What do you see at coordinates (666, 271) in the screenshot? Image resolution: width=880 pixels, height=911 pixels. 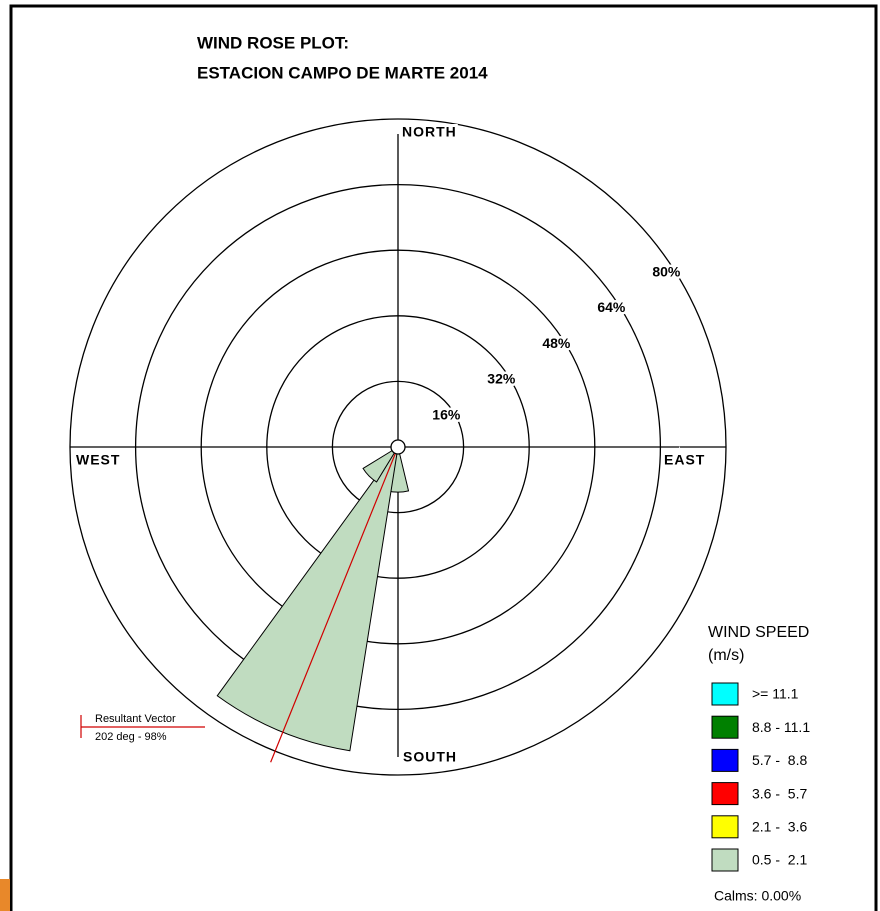 I see `ring-label: 80%` at bounding box center [666, 271].